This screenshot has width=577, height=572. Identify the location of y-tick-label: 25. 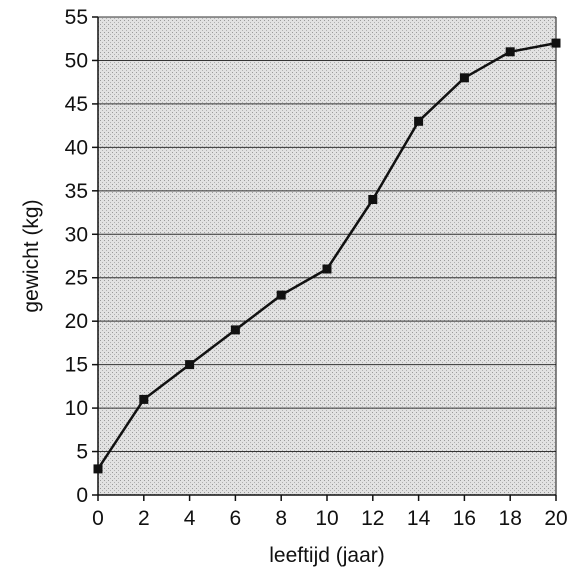
(76, 278).